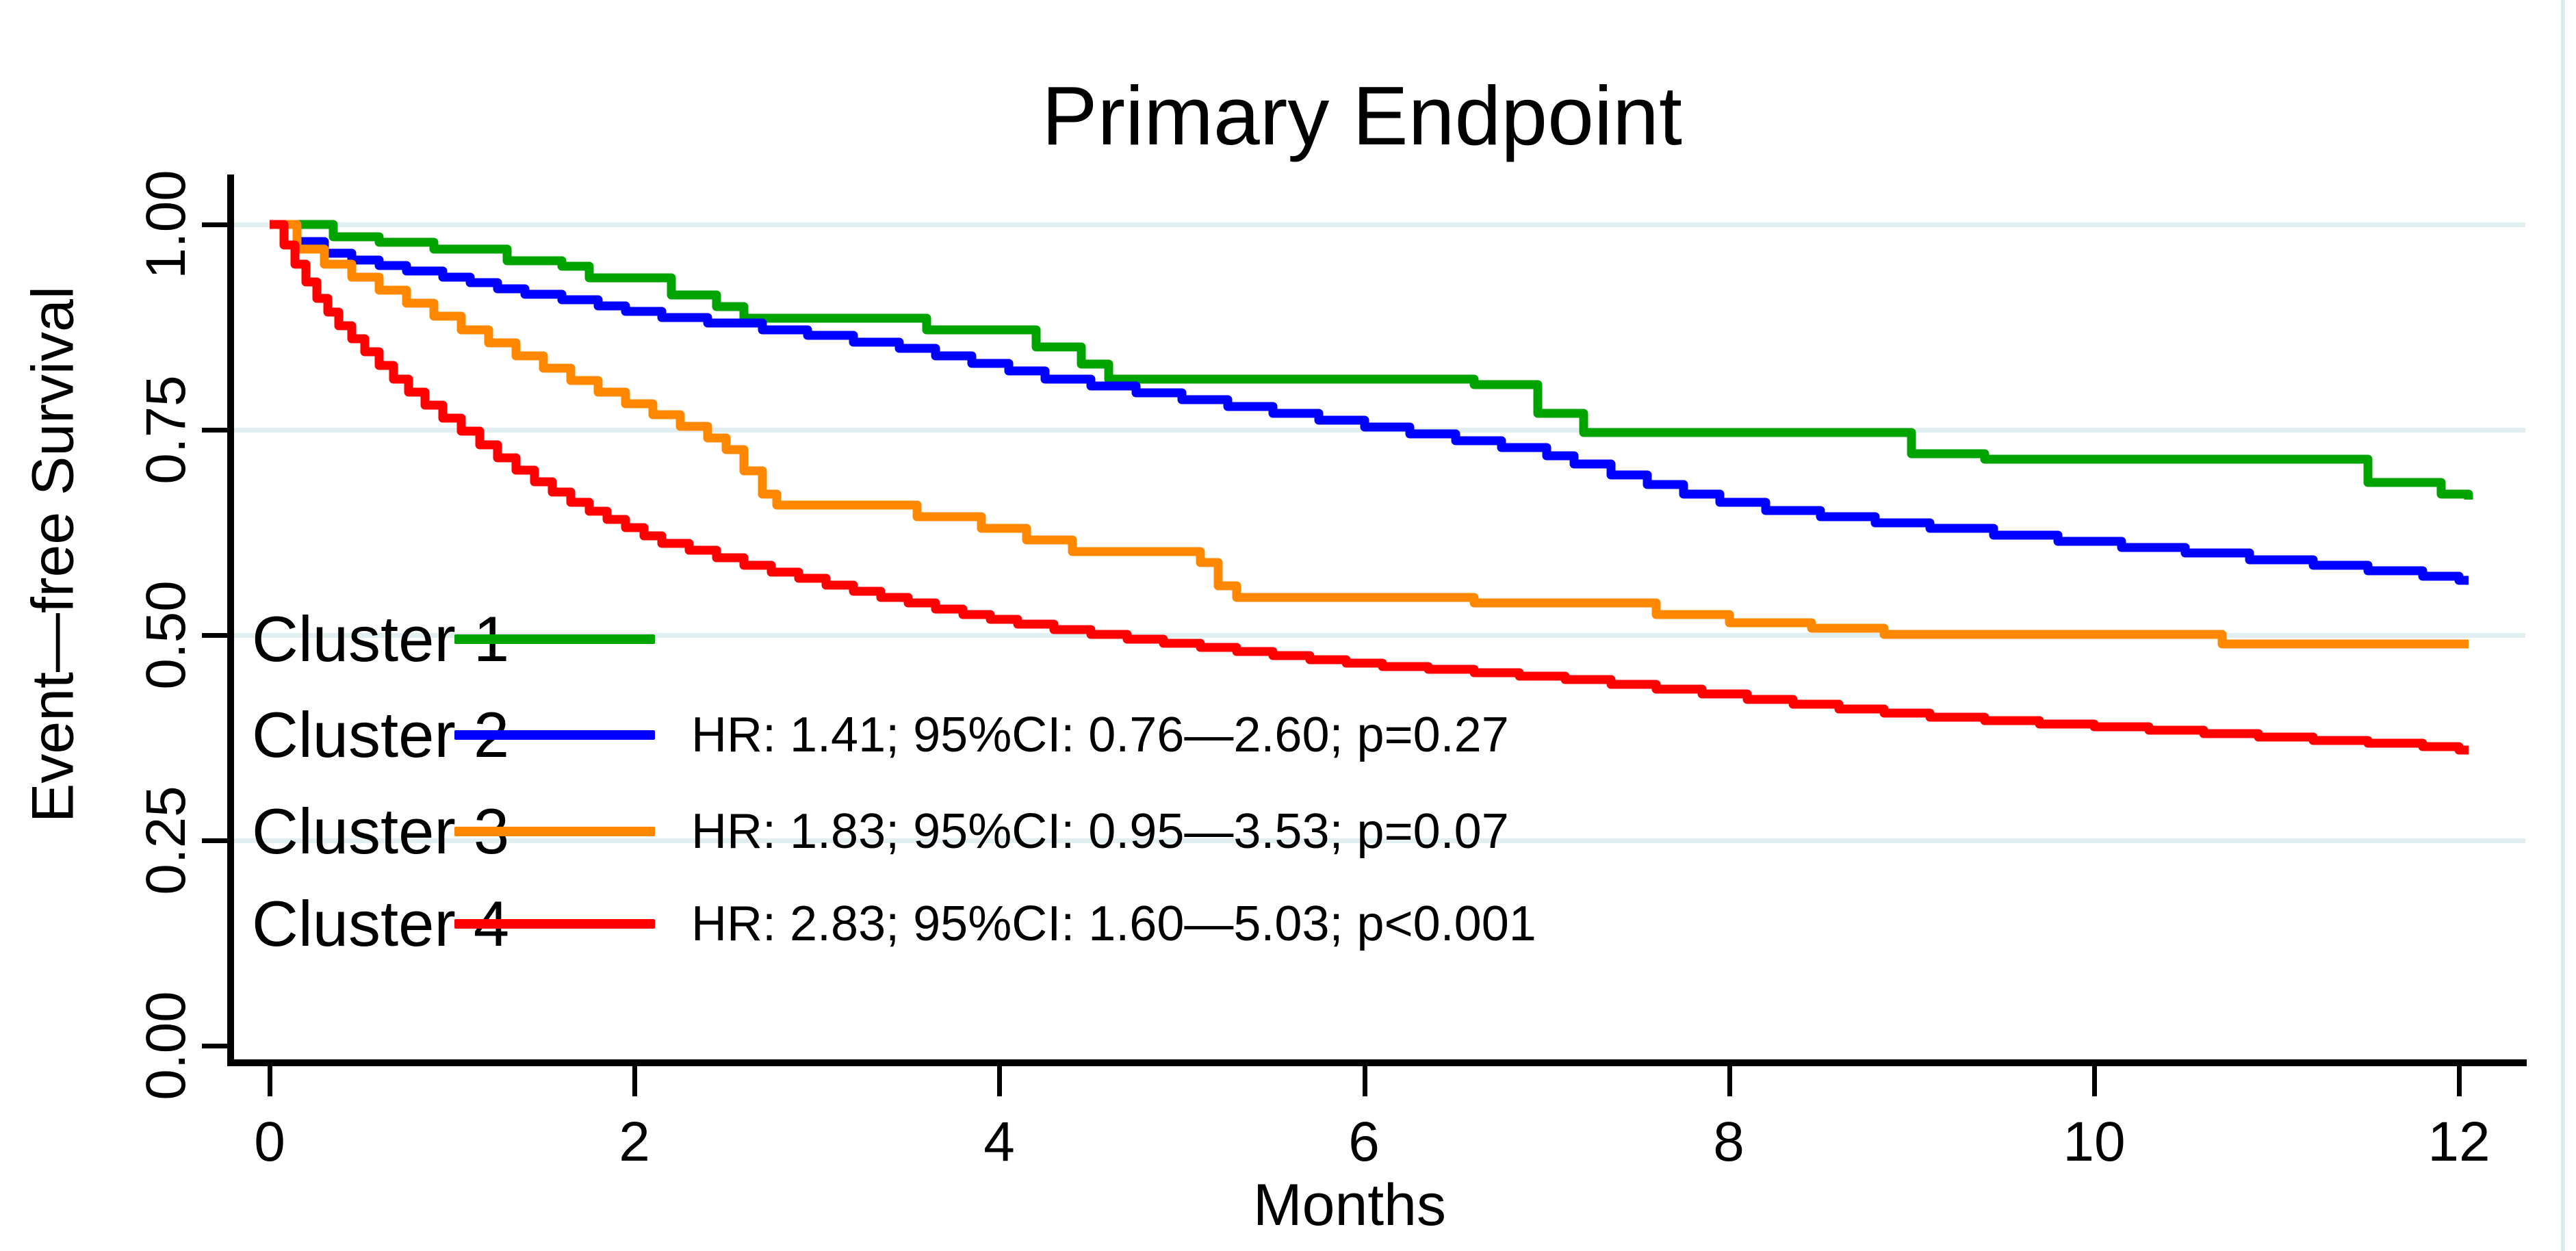  I want to click on gridline-0.50, so click(1379, 635).